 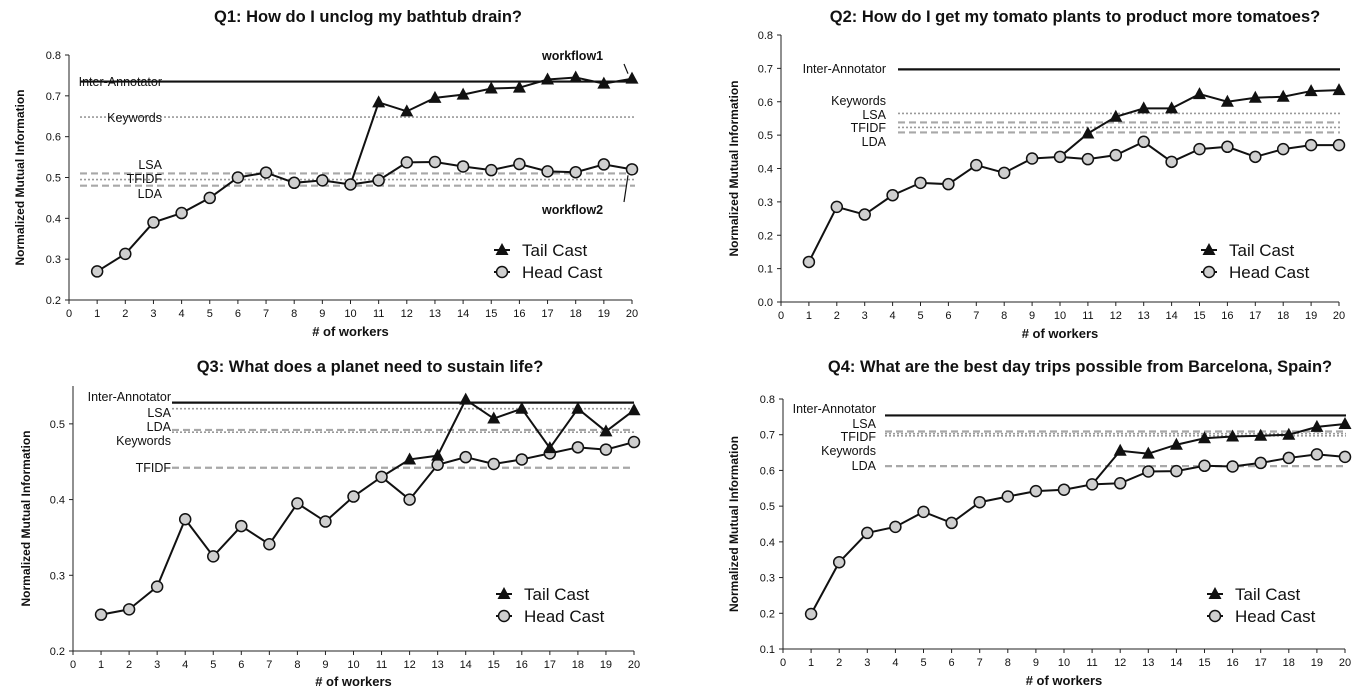 What do you see at coordinates (1060, 316) in the screenshot?
I see `x-tick-label: 10` at bounding box center [1060, 316].